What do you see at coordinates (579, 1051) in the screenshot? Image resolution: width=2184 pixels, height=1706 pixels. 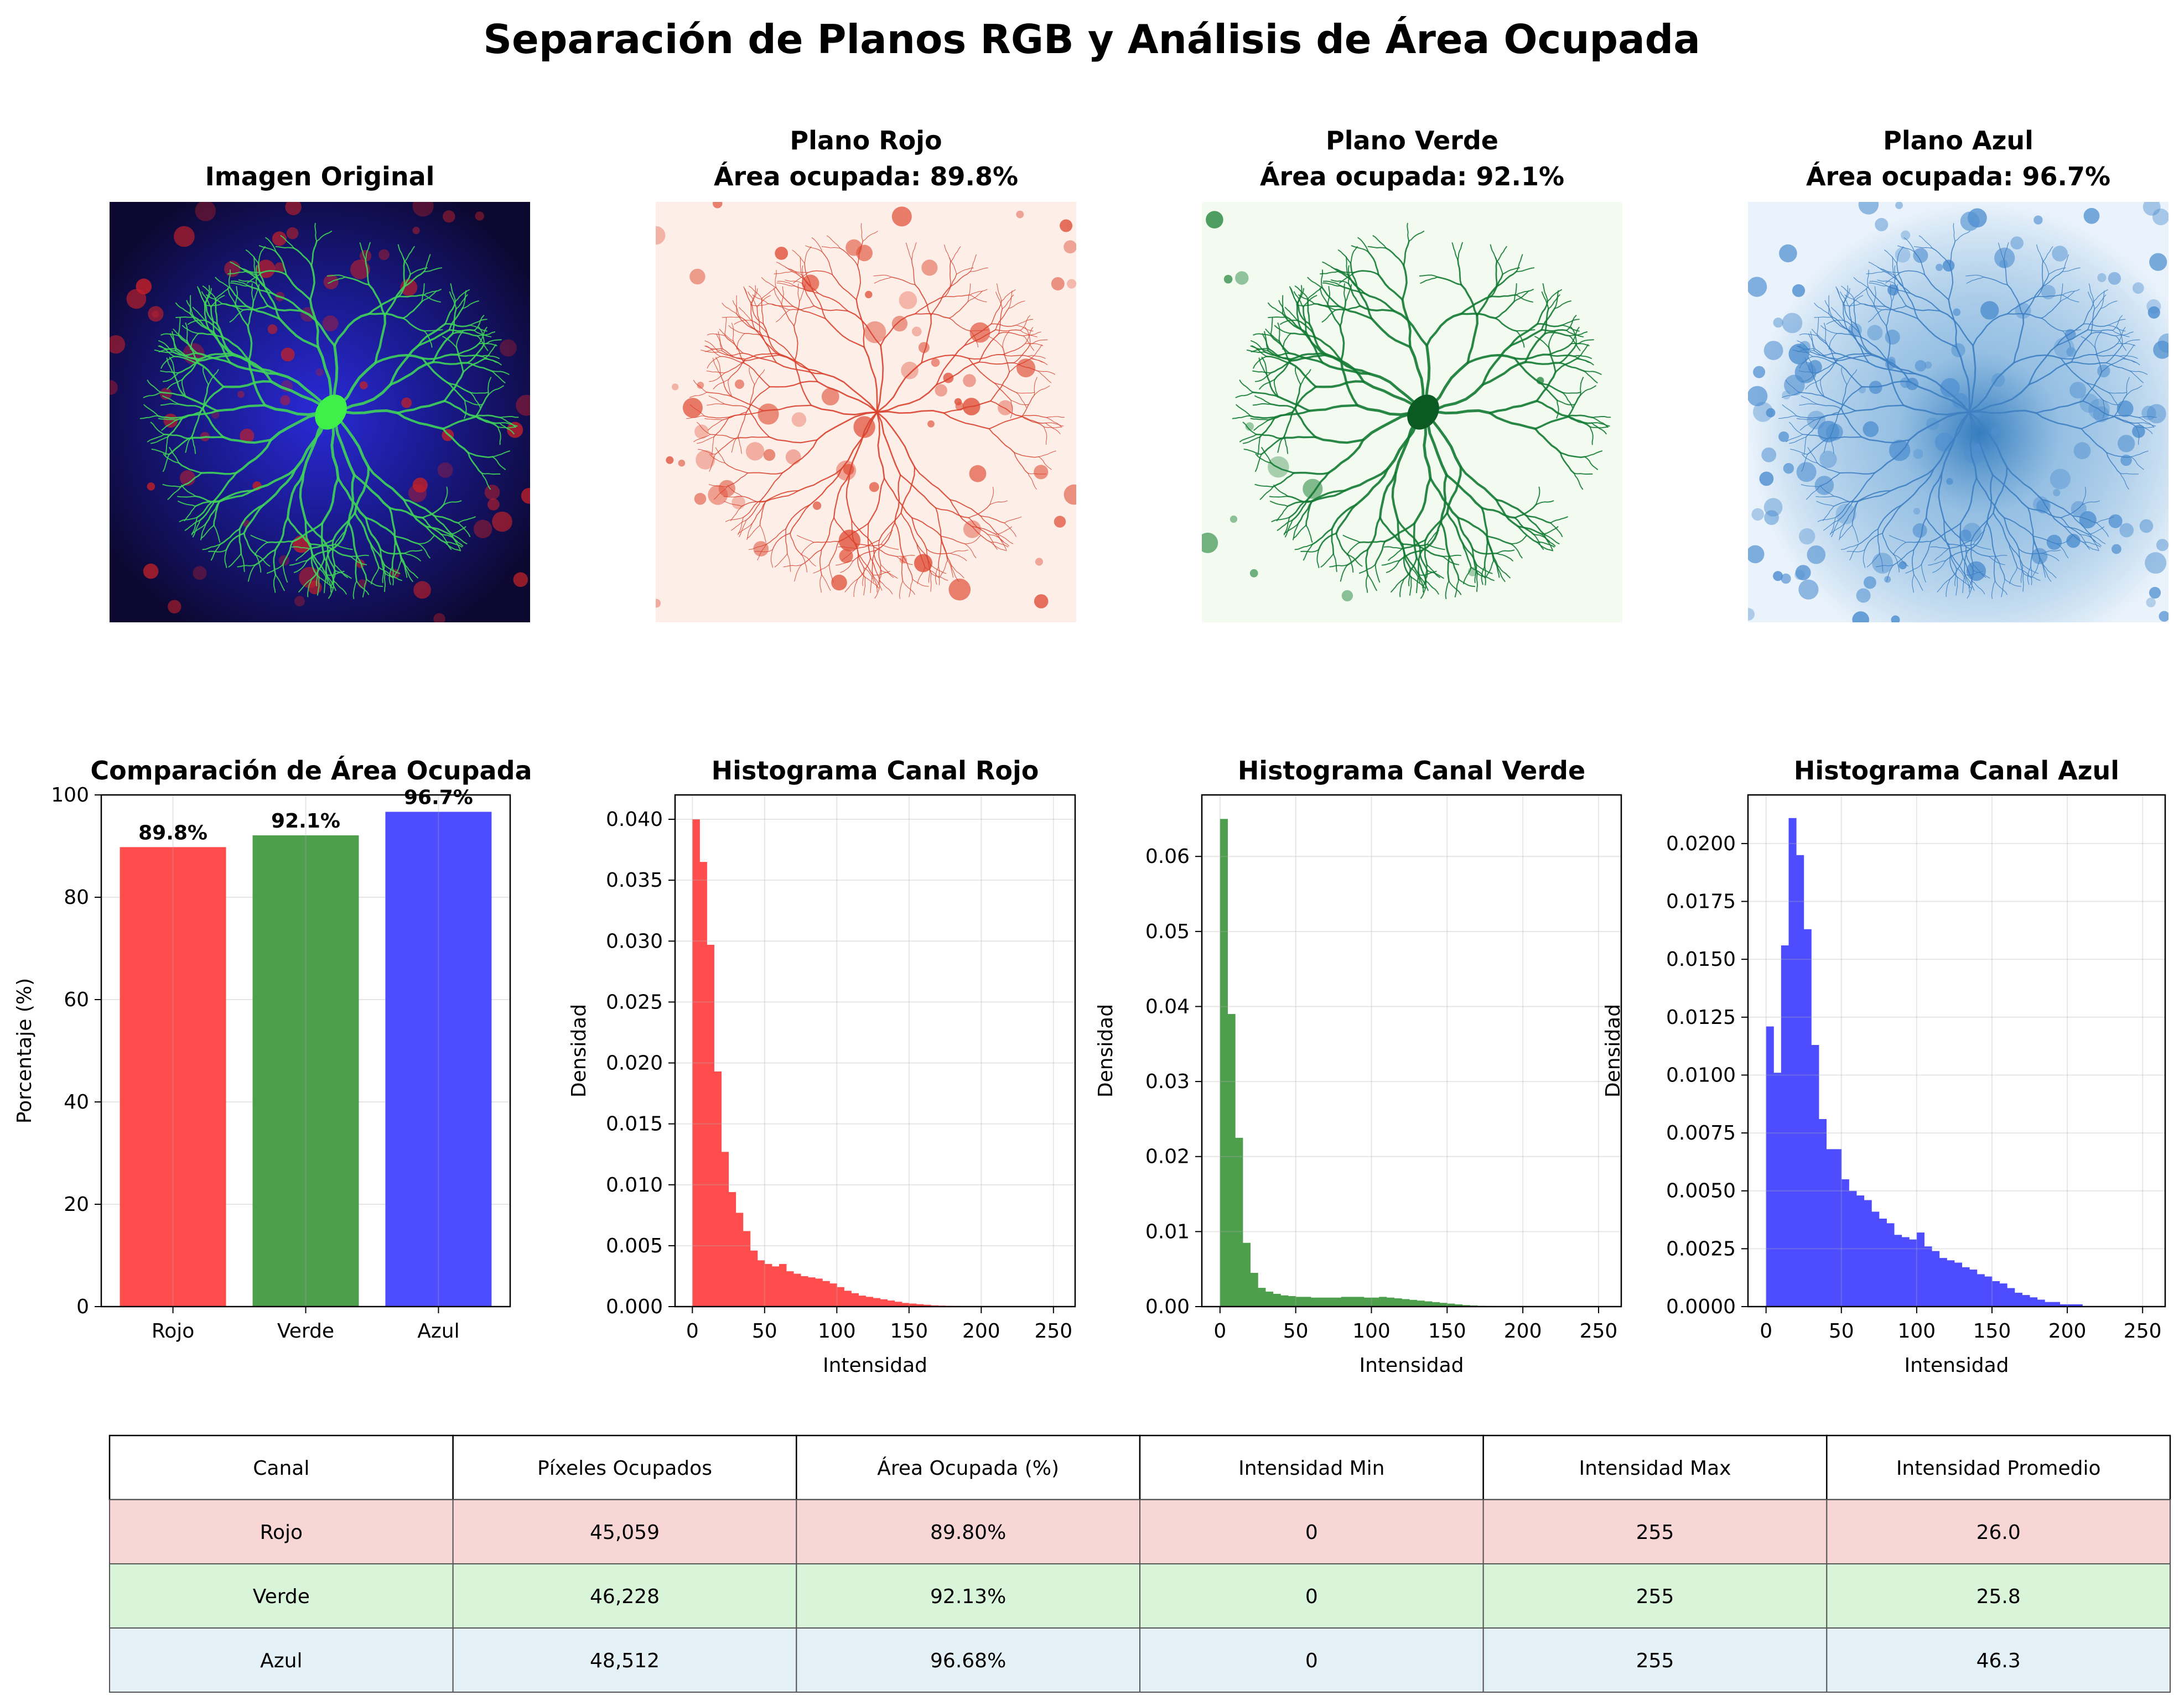 I see `y-axis-label: Densidad` at bounding box center [579, 1051].